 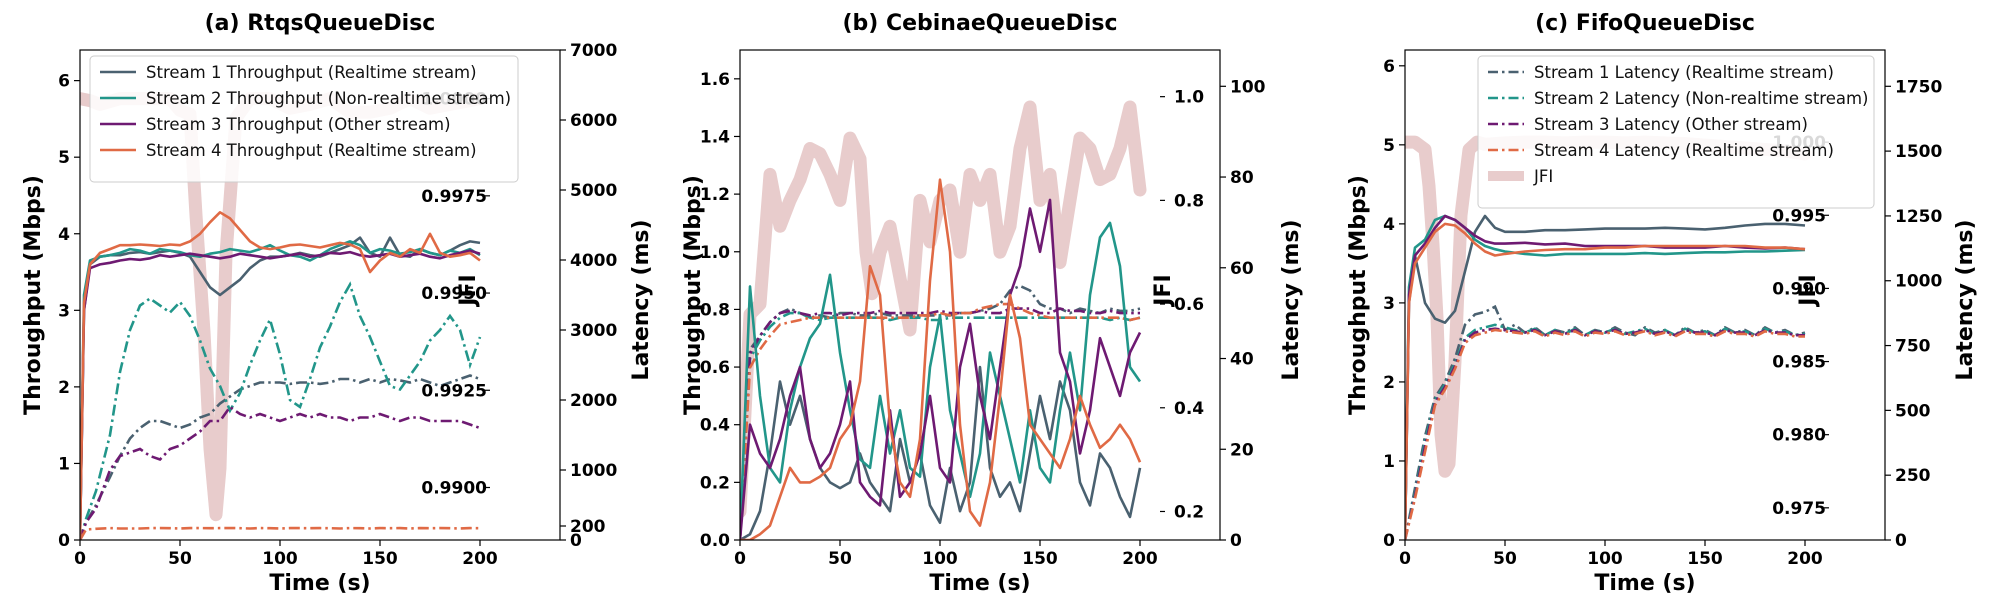 I want to click on legend-entry: Stream 3 Throughput (Other stream), so click(x=298, y=124).